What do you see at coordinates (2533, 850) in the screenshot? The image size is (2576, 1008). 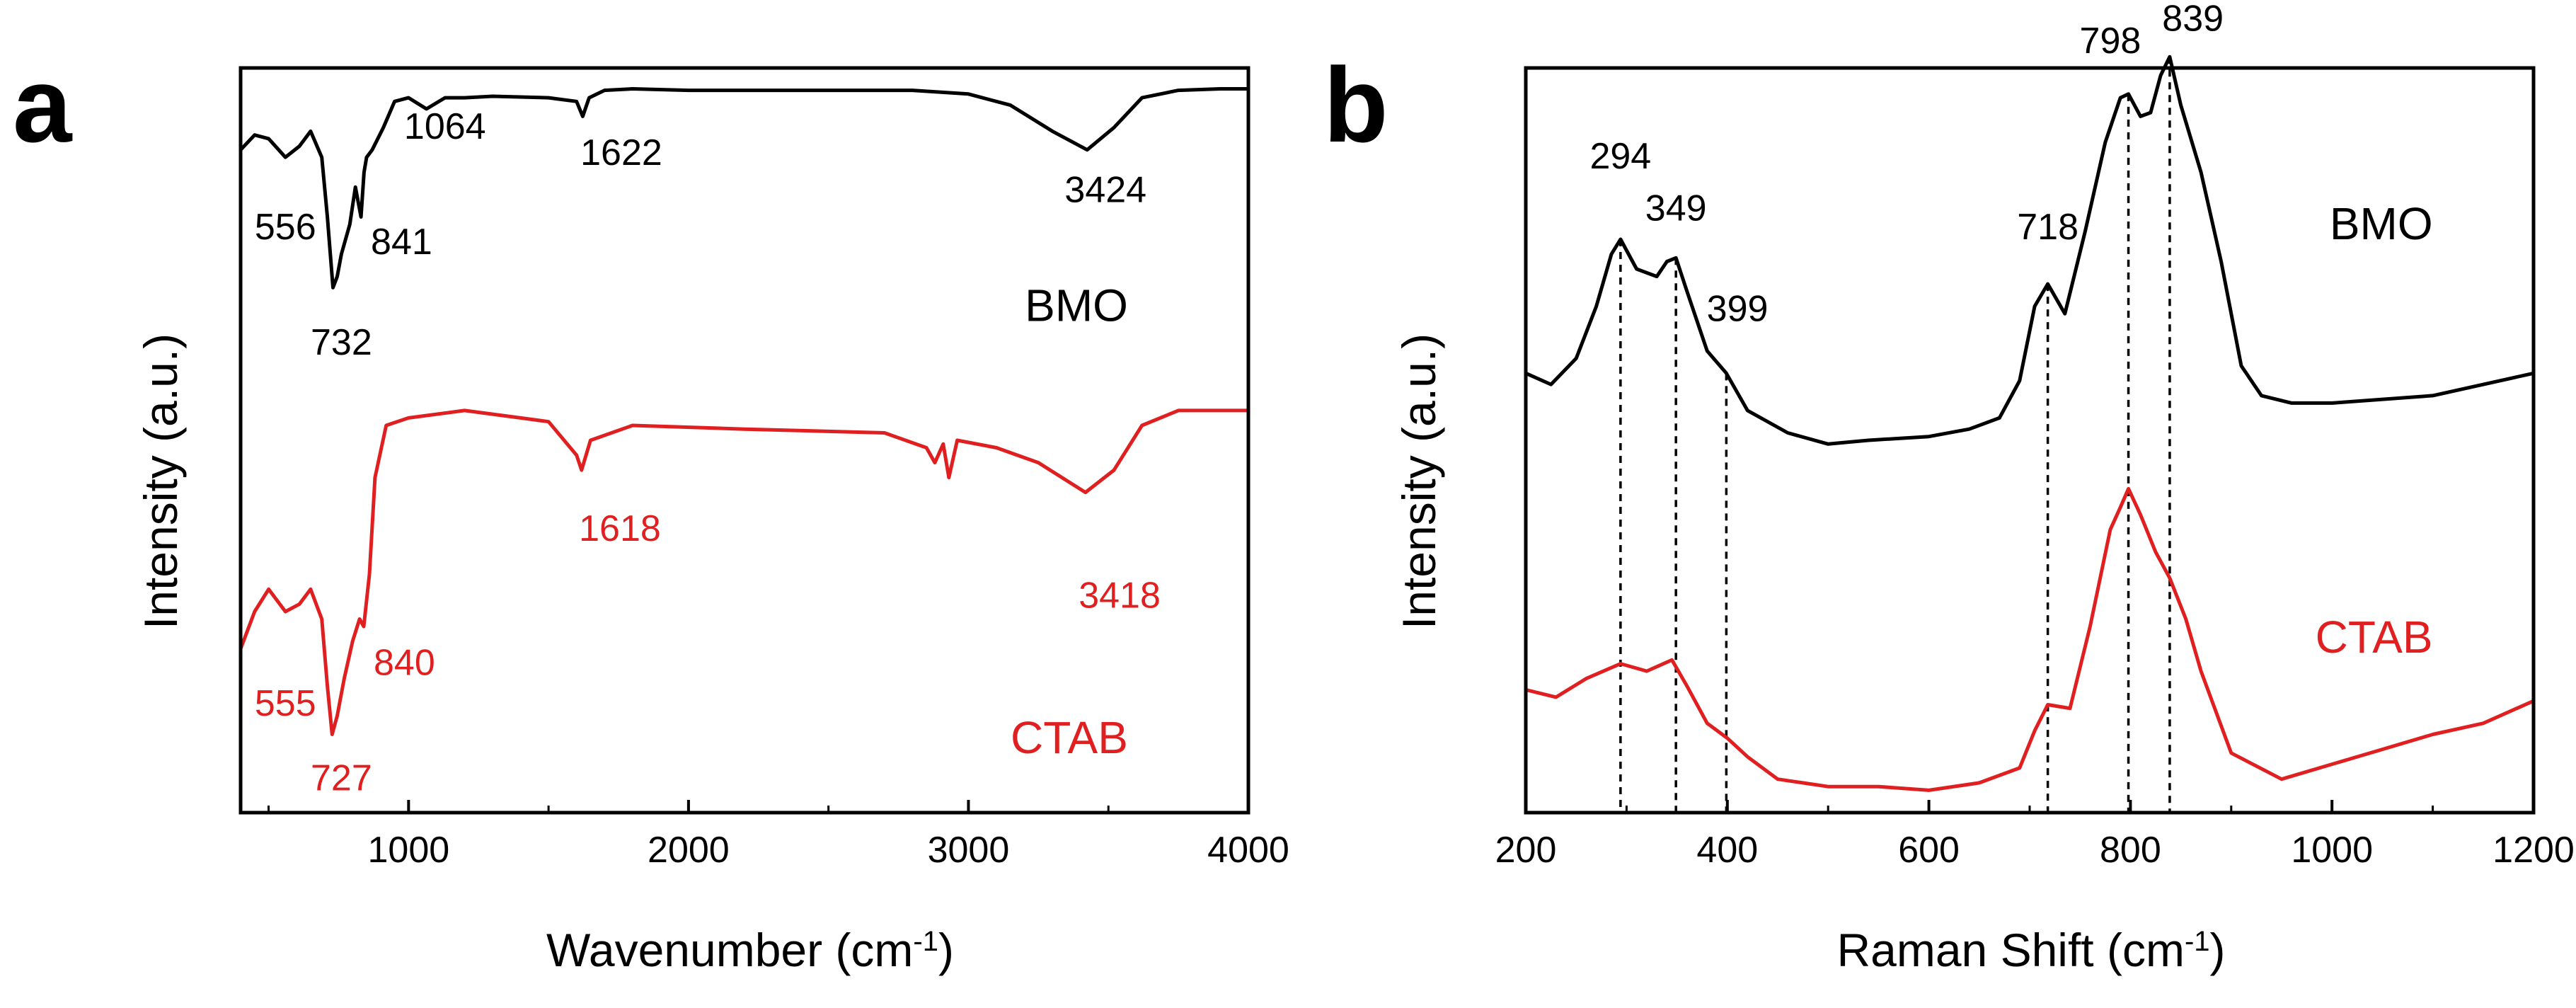 I see `x-tick-label-1200: 1200` at bounding box center [2533, 850].